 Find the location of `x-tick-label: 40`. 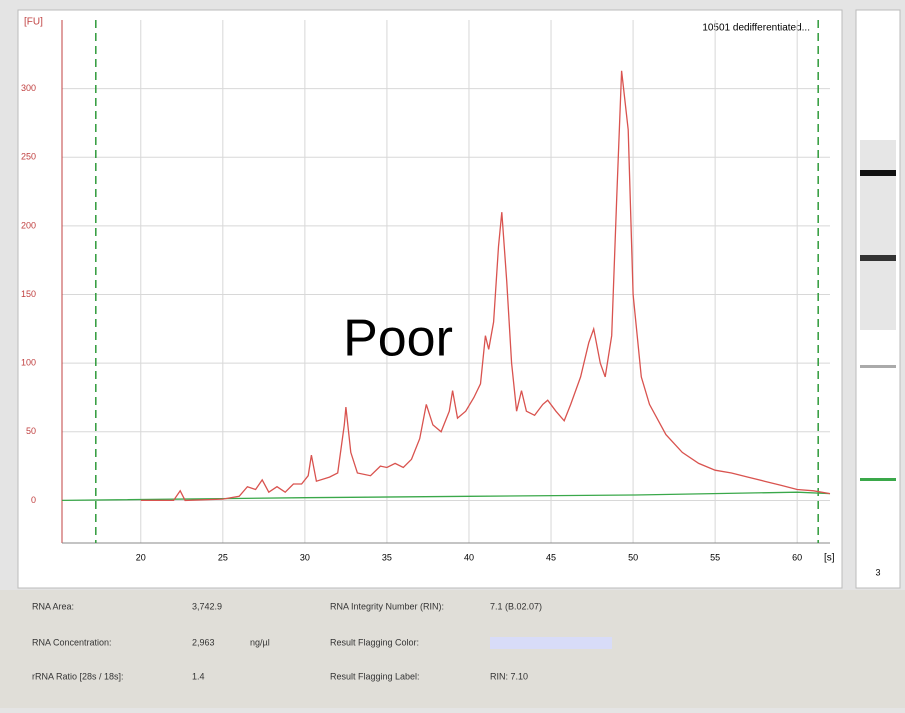

x-tick-label: 40 is located at coordinates (469, 557).